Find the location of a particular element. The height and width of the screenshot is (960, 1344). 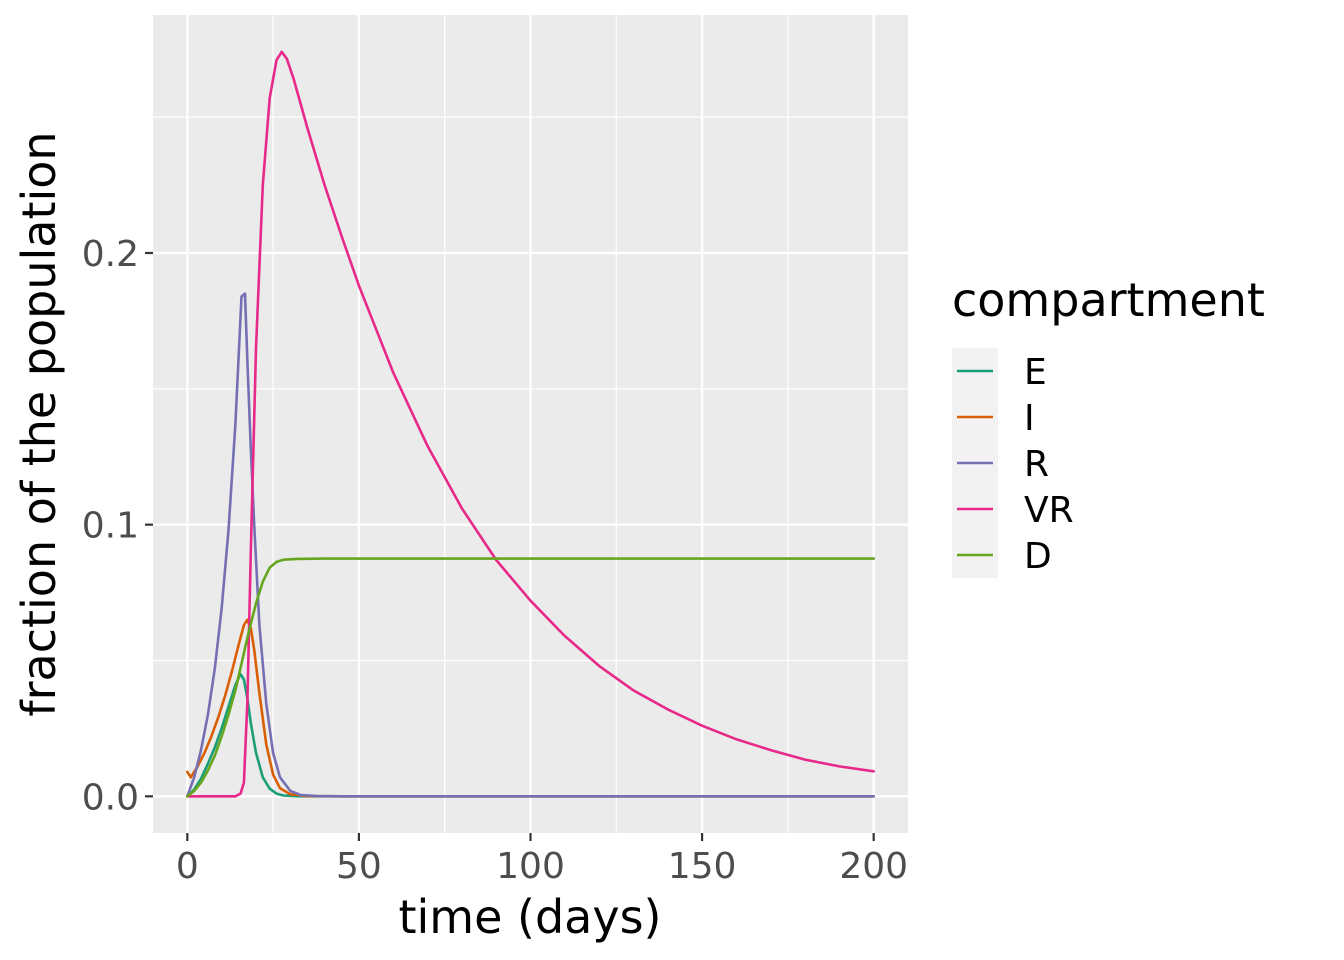

series-line-d is located at coordinates (530, 677).